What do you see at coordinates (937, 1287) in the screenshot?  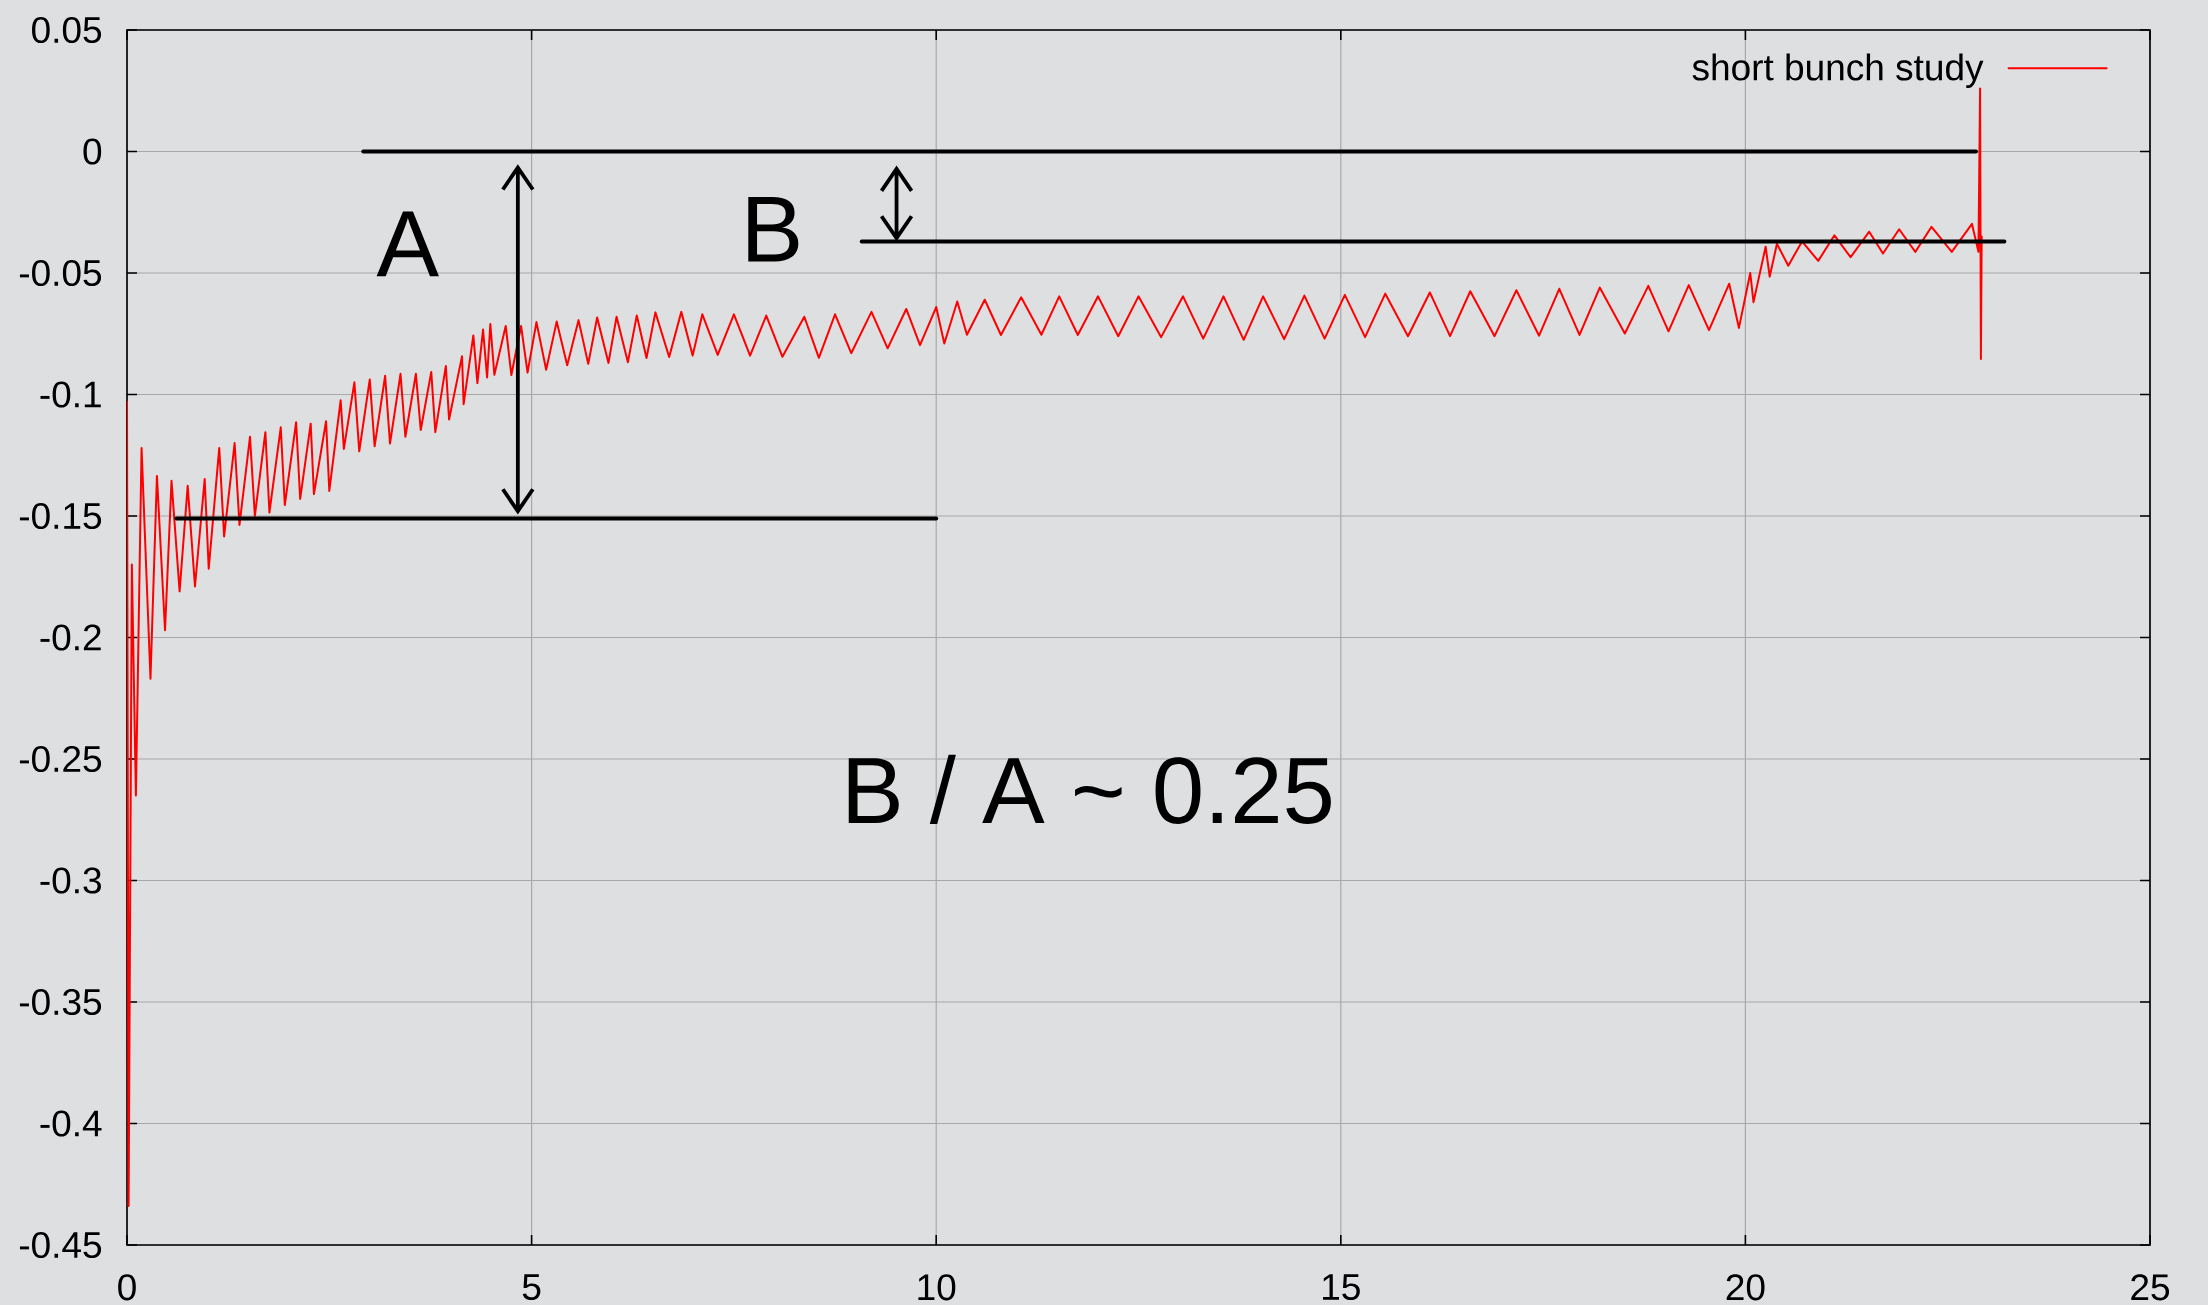 I see `x-tick-label: 10` at bounding box center [937, 1287].